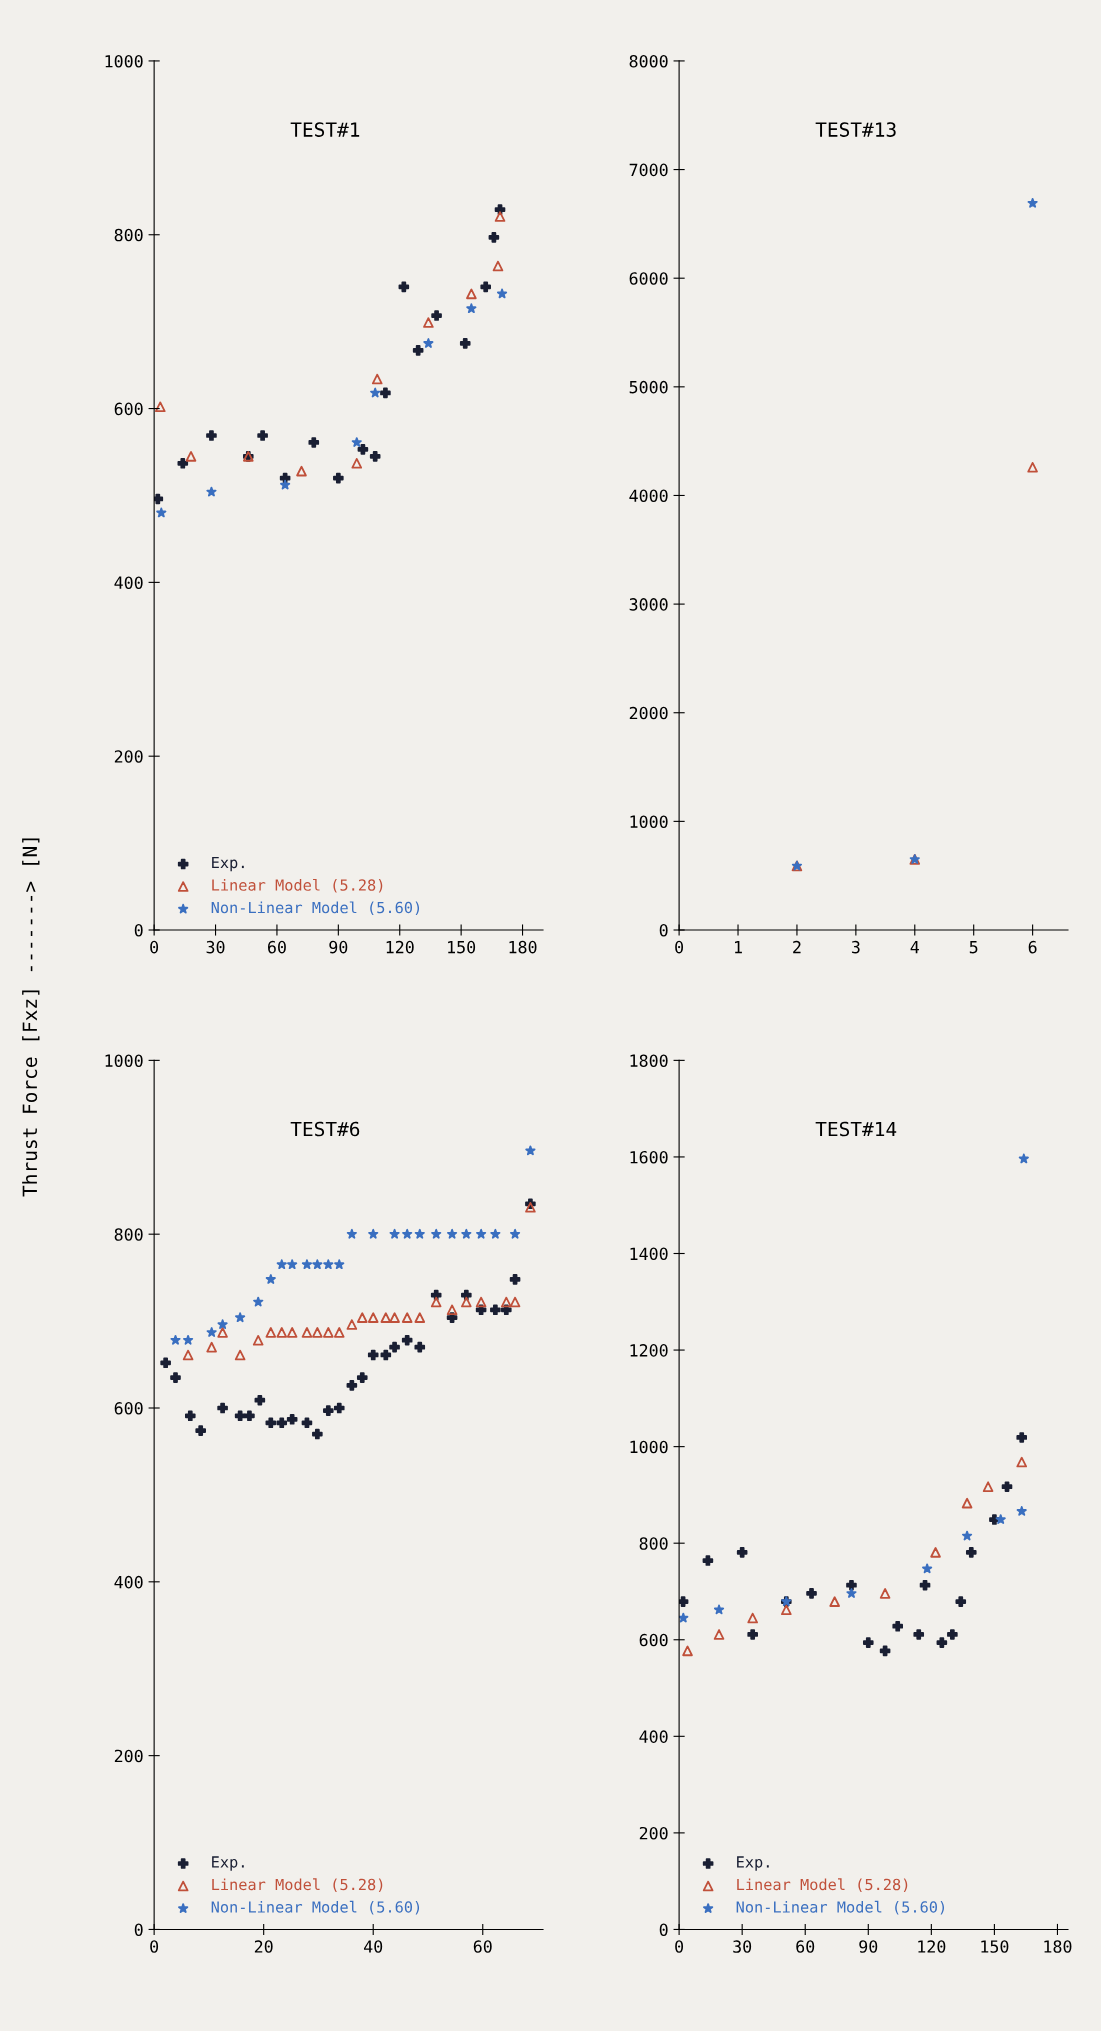  What do you see at coordinates (738, 947) in the screenshot?
I see `x-tick-label: 1` at bounding box center [738, 947].